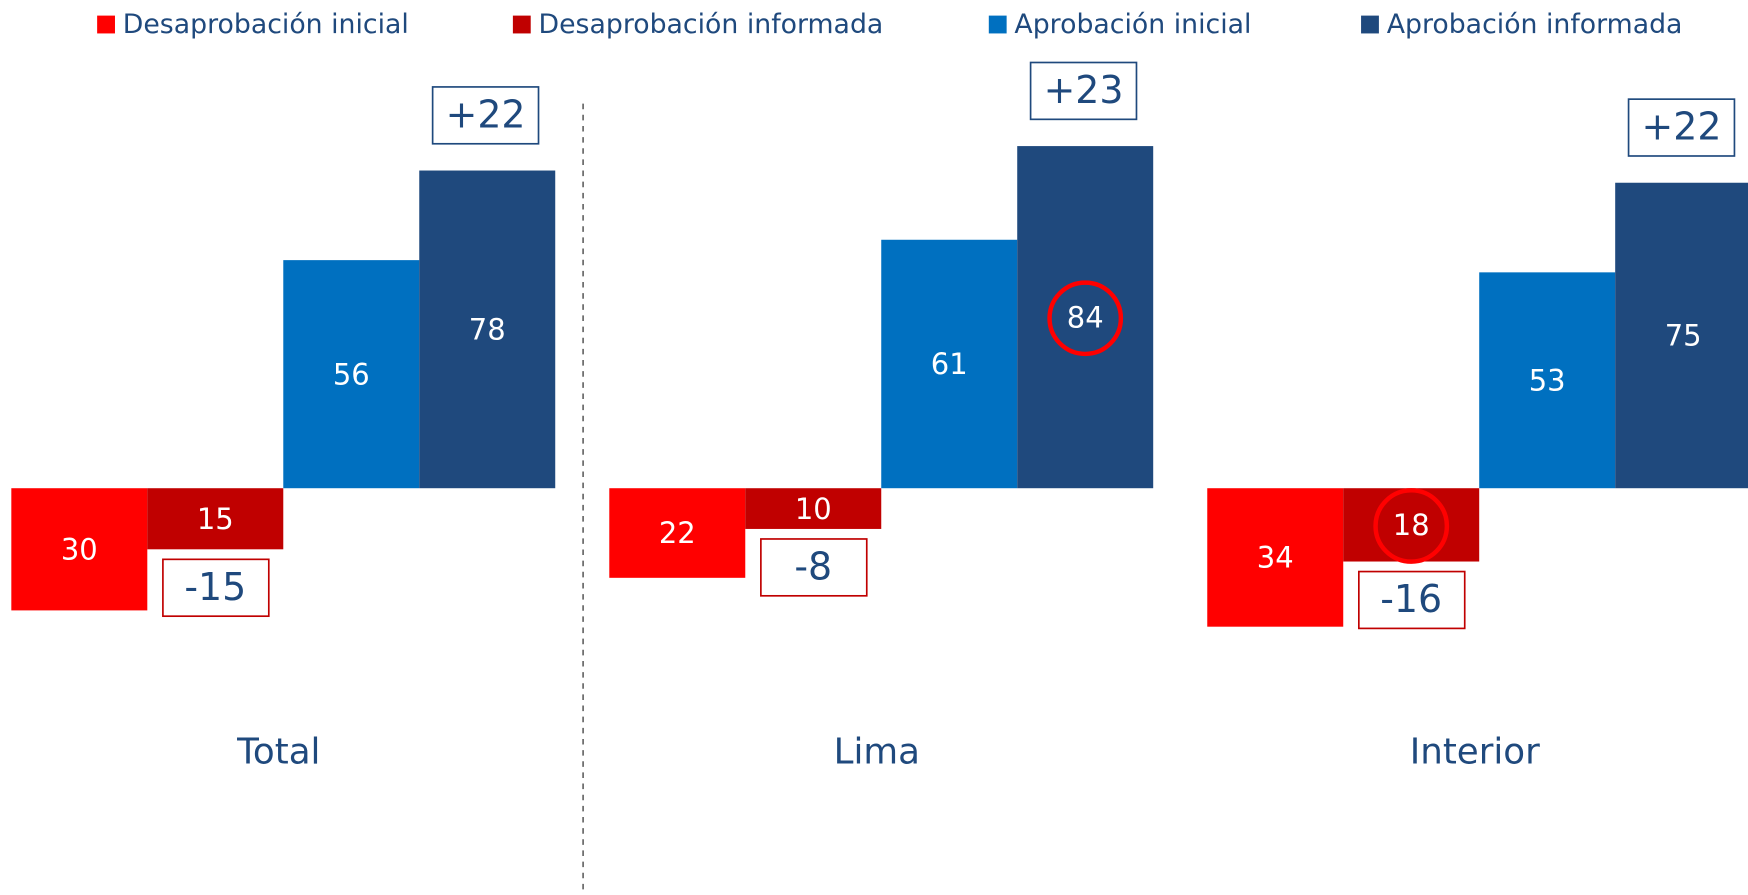 The width and height of the screenshot is (1748, 895). I want to click on data-label: 10, so click(813, 509).